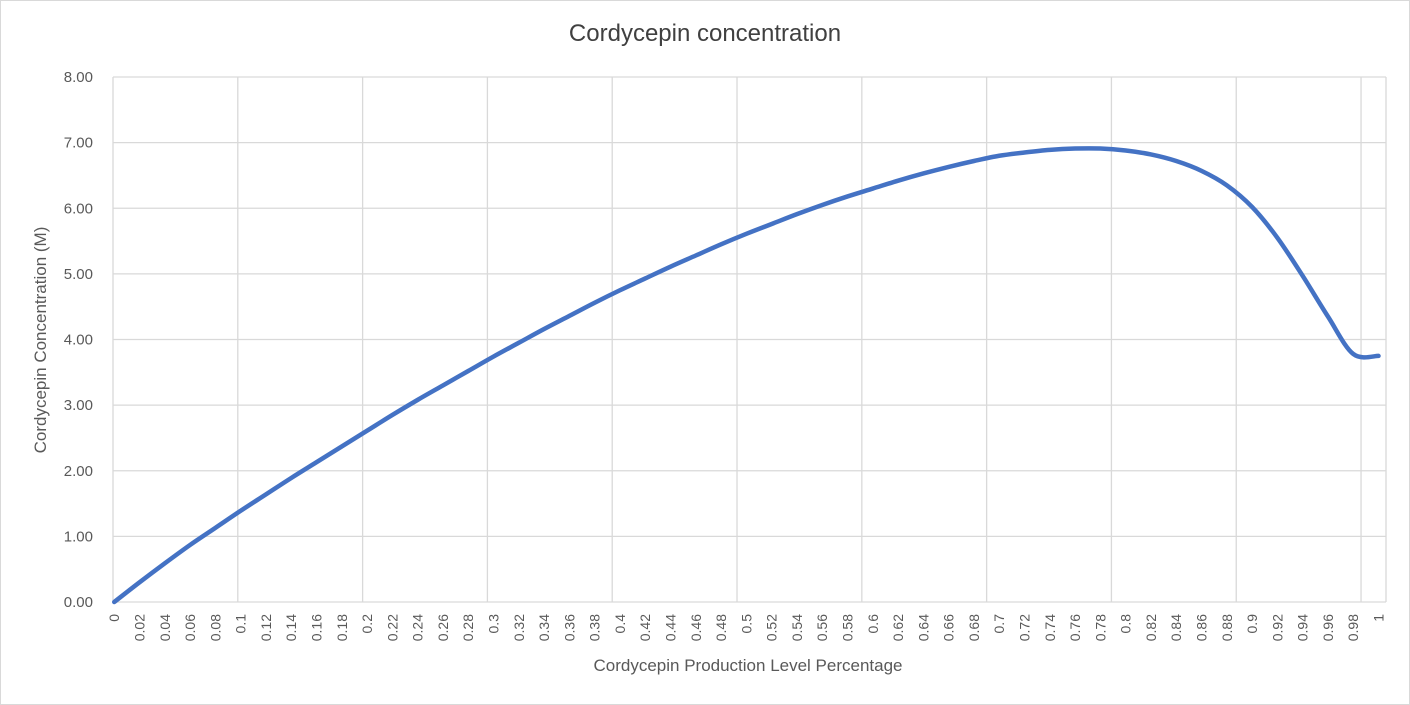 The width and height of the screenshot is (1410, 705). Describe the element at coordinates (241, 624) in the screenshot. I see `x-tick-label: 0.1` at that location.